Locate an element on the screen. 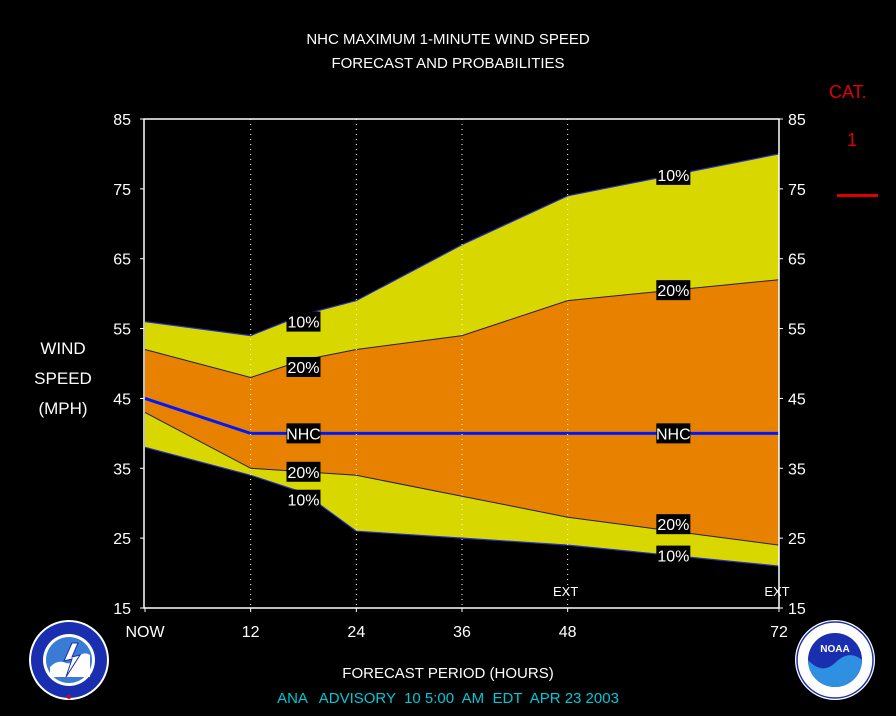 The image size is (896, 716). x-tick-label: 72 is located at coordinates (779, 632).